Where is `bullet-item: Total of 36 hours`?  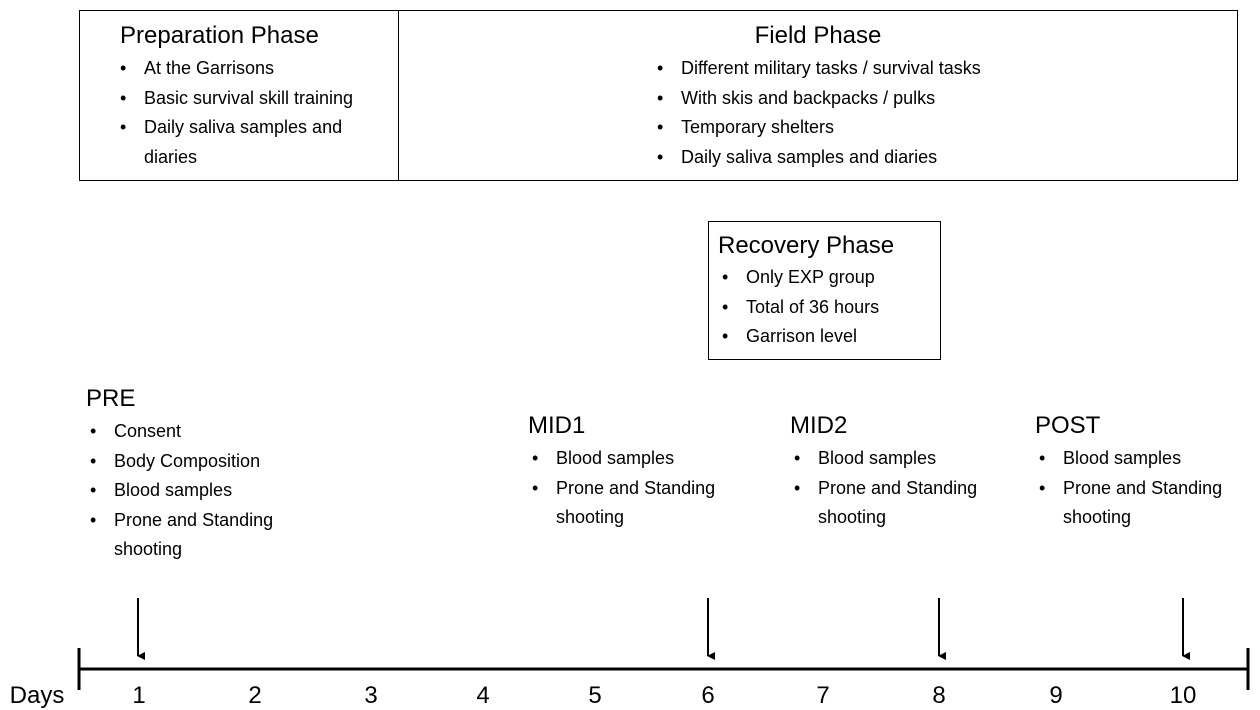
bullet-item: Total of 36 hours is located at coordinates (828, 308).